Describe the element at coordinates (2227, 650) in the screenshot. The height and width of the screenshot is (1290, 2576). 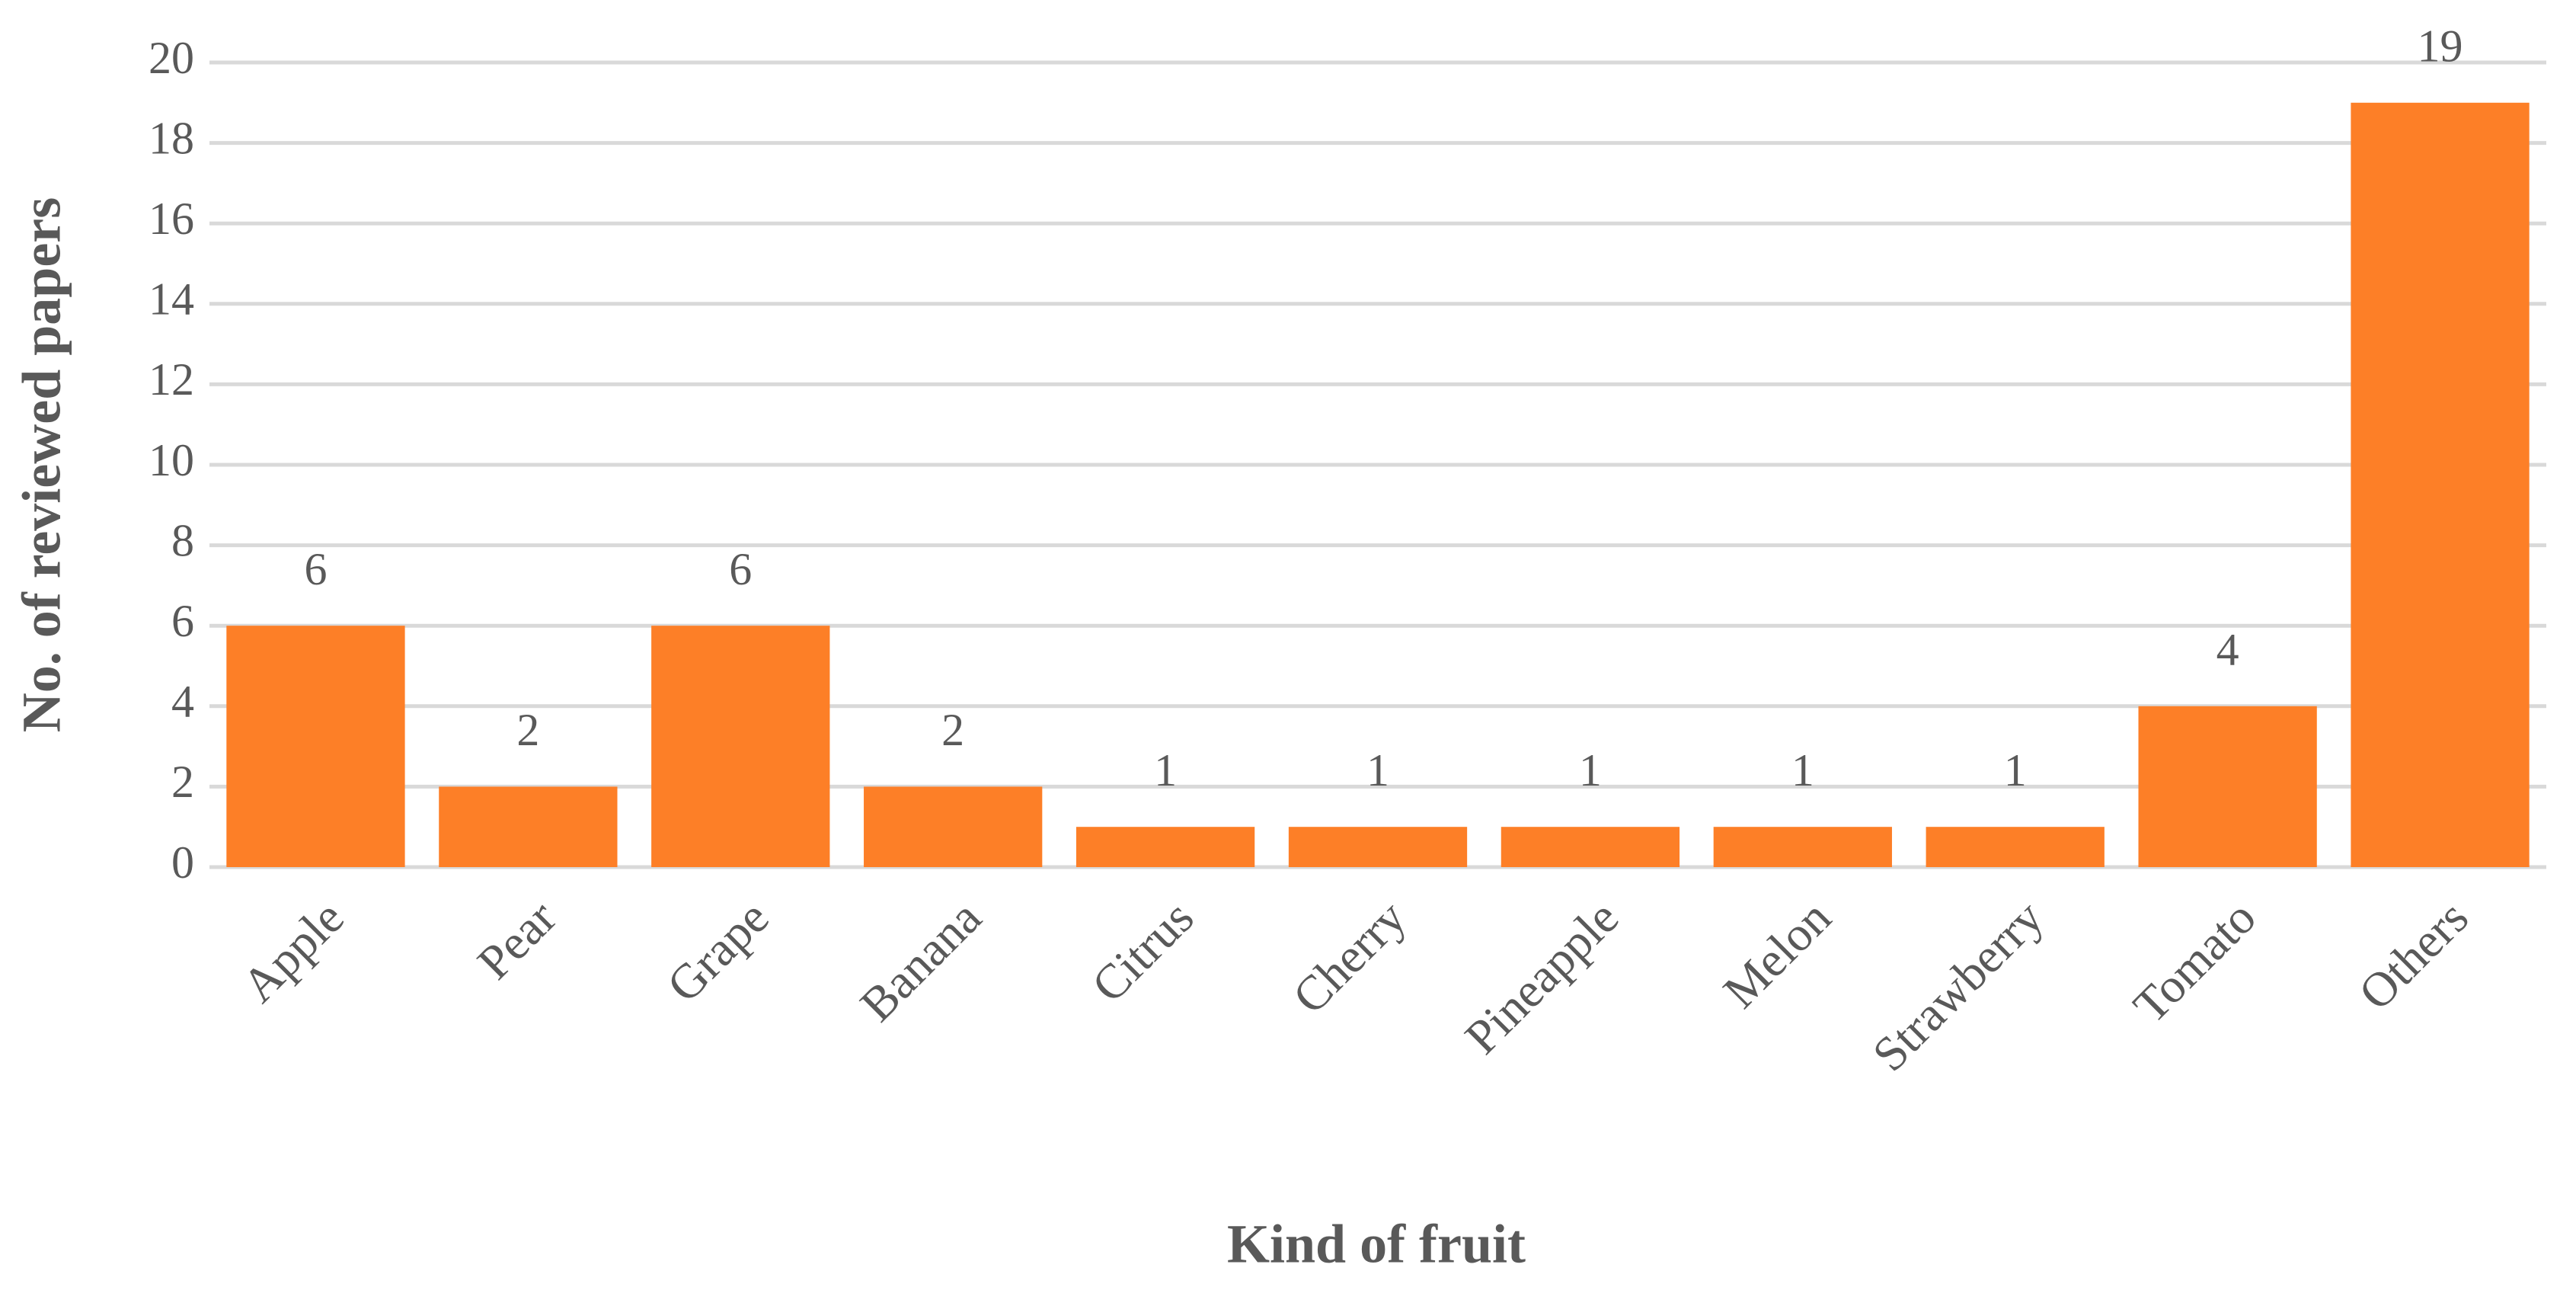
I see `data-label: 4` at that location.